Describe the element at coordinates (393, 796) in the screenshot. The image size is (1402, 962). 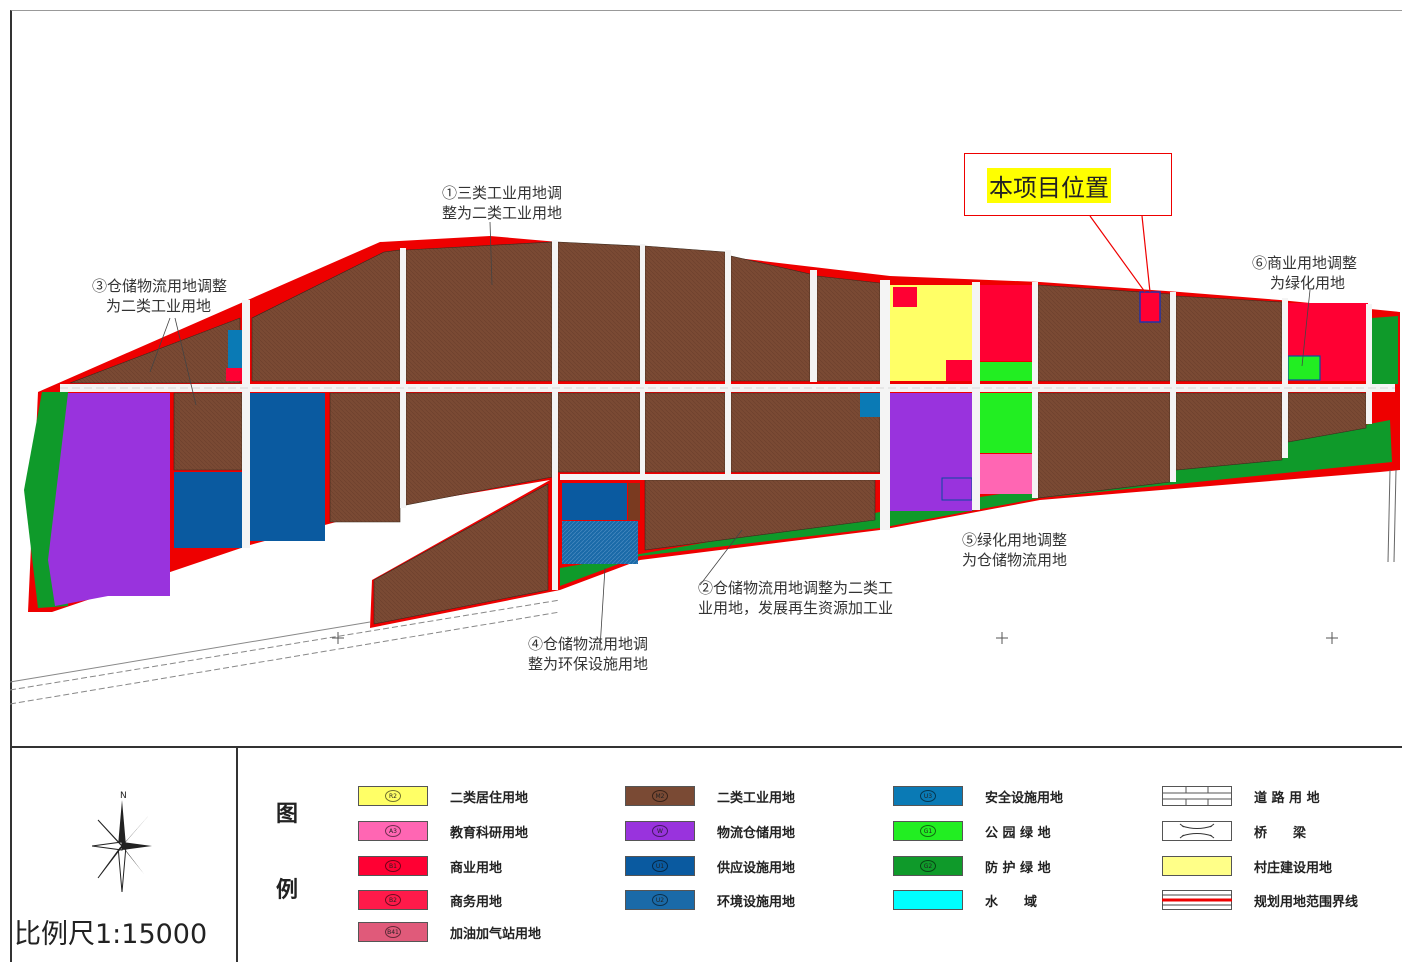
I see `legend-swatch: R2` at that location.